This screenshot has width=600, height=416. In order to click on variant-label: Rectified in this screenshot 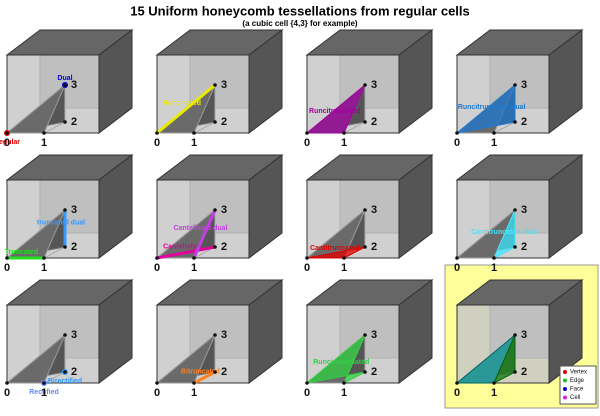, I will do `click(44, 392)`.